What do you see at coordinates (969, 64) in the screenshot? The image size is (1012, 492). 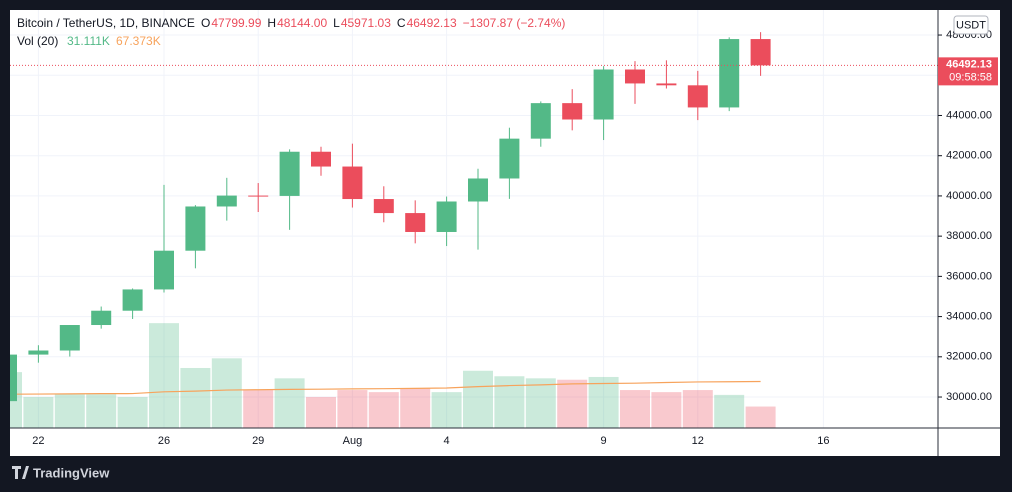 I see `price-label: 46492.13` at bounding box center [969, 64].